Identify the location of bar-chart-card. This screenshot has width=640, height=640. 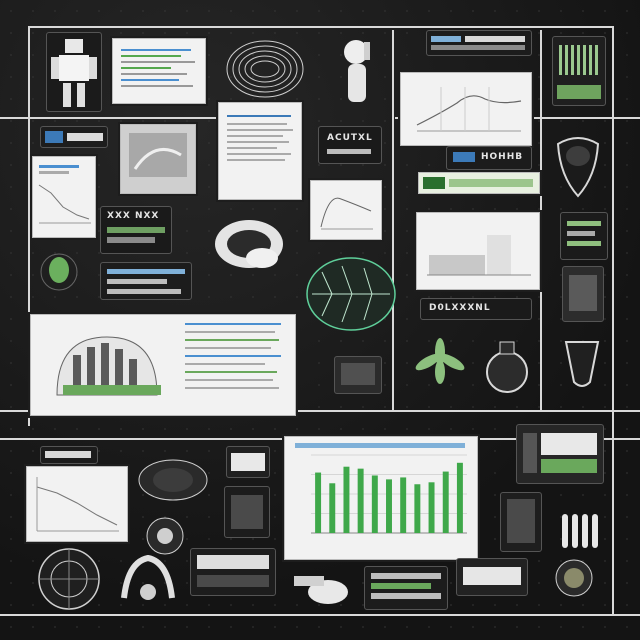
(381, 498).